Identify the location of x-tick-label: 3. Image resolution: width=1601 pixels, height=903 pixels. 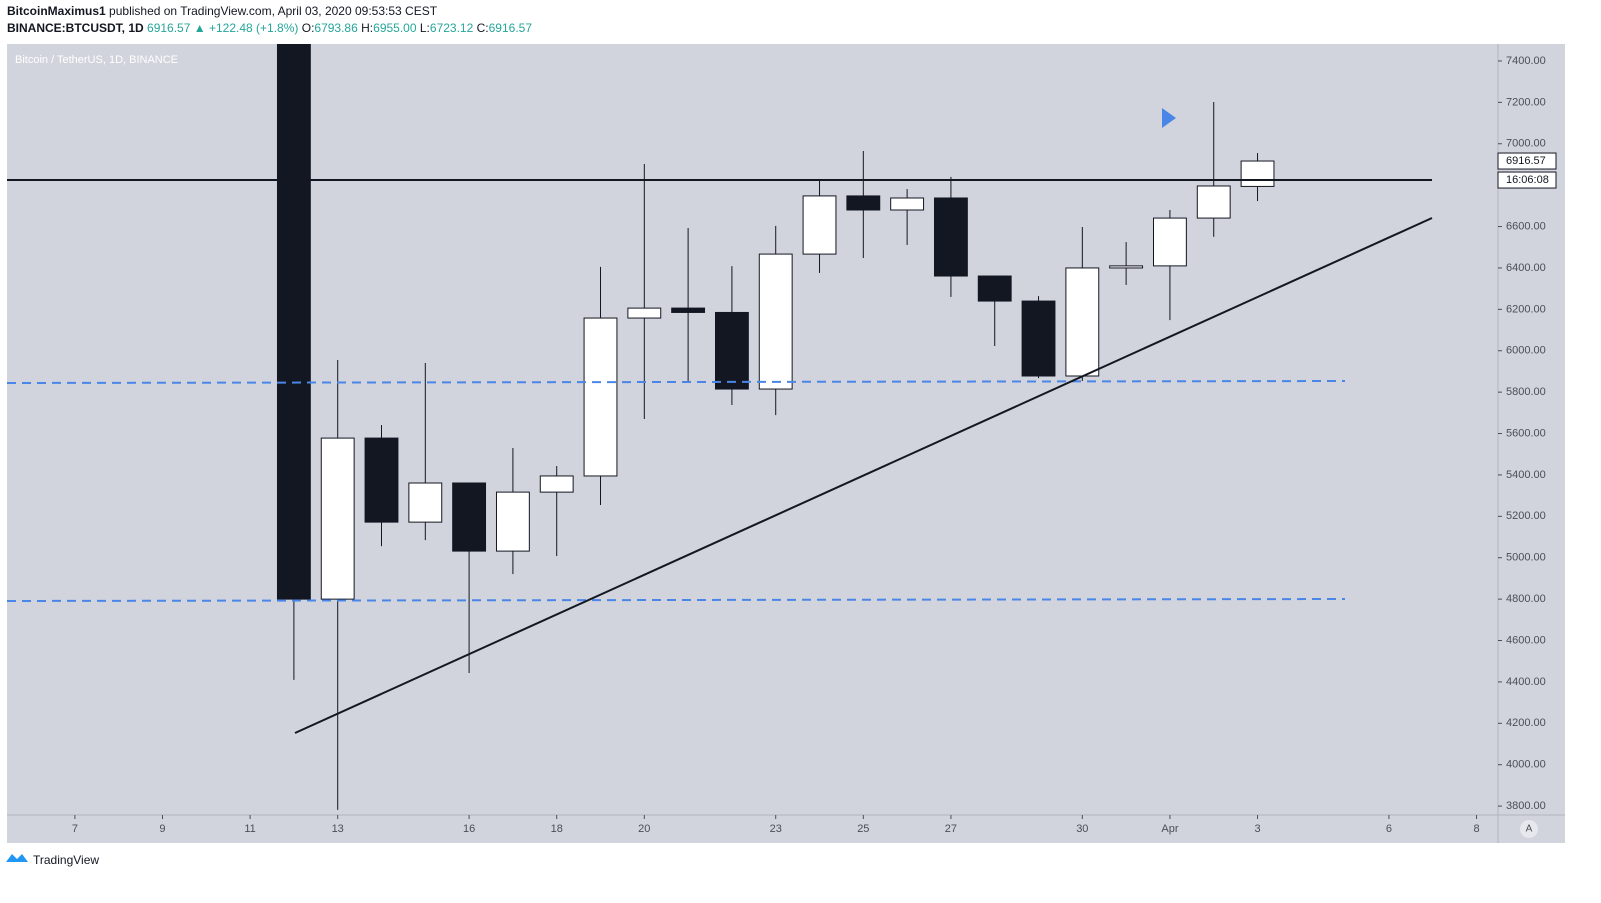
(1257, 829).